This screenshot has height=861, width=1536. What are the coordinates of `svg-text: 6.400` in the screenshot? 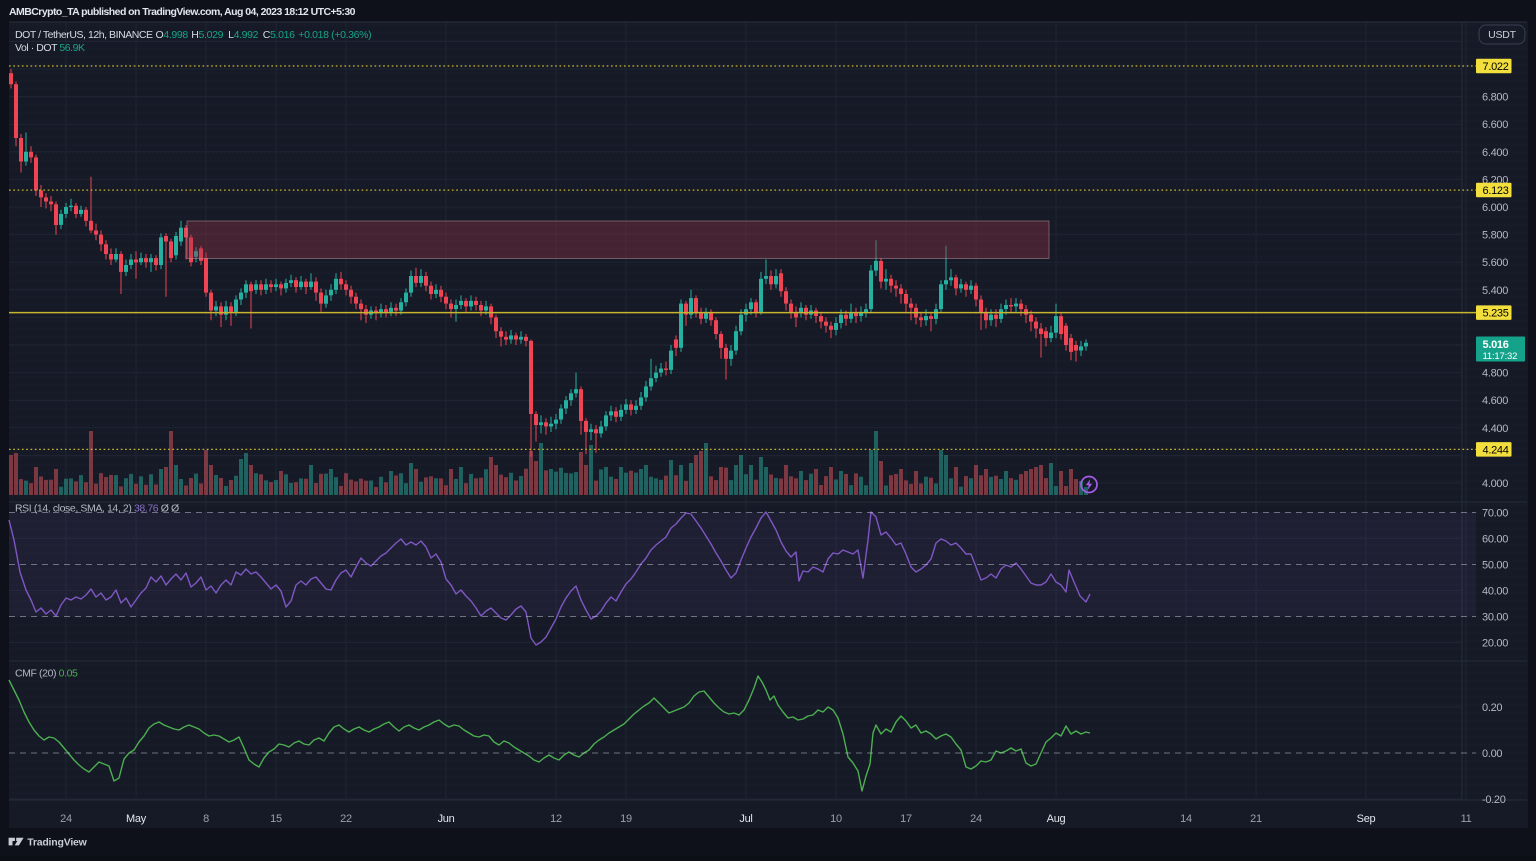 It's located at (1495, 153).